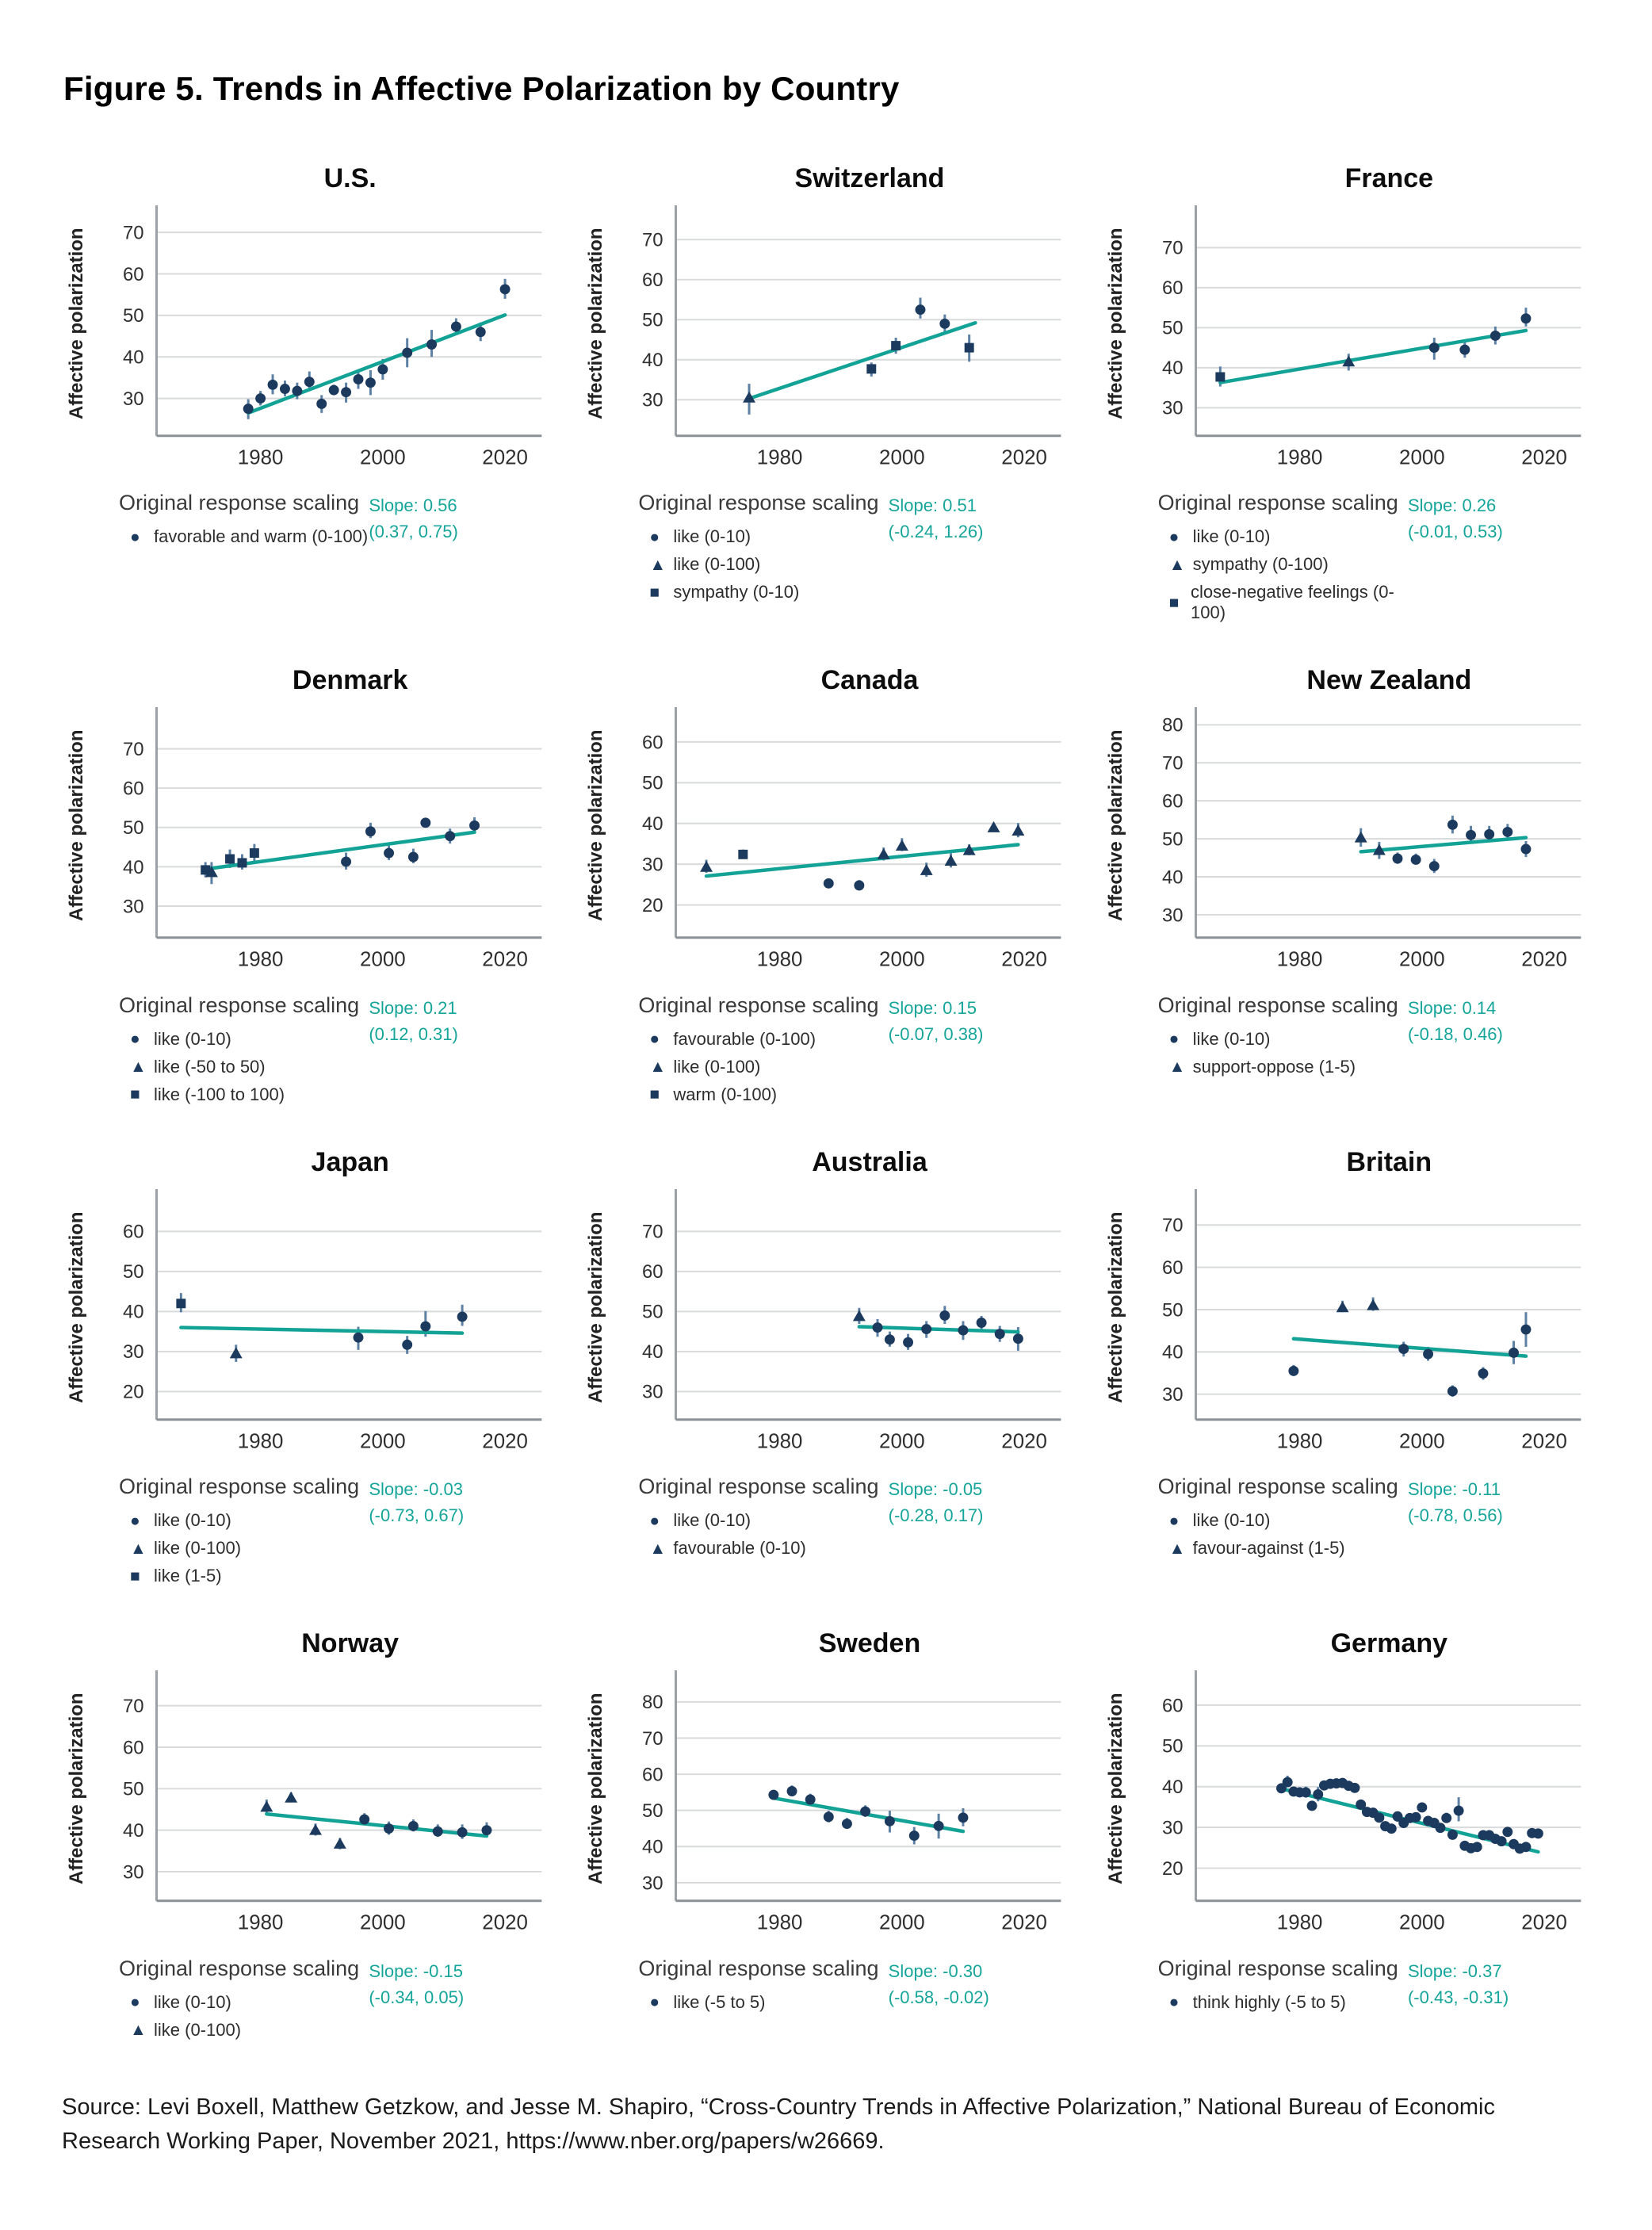 The height and width of the screenshot is (2230, 1652). I want to click on legend-item: ▲ sympathy (0-100), so click(1288, 564).